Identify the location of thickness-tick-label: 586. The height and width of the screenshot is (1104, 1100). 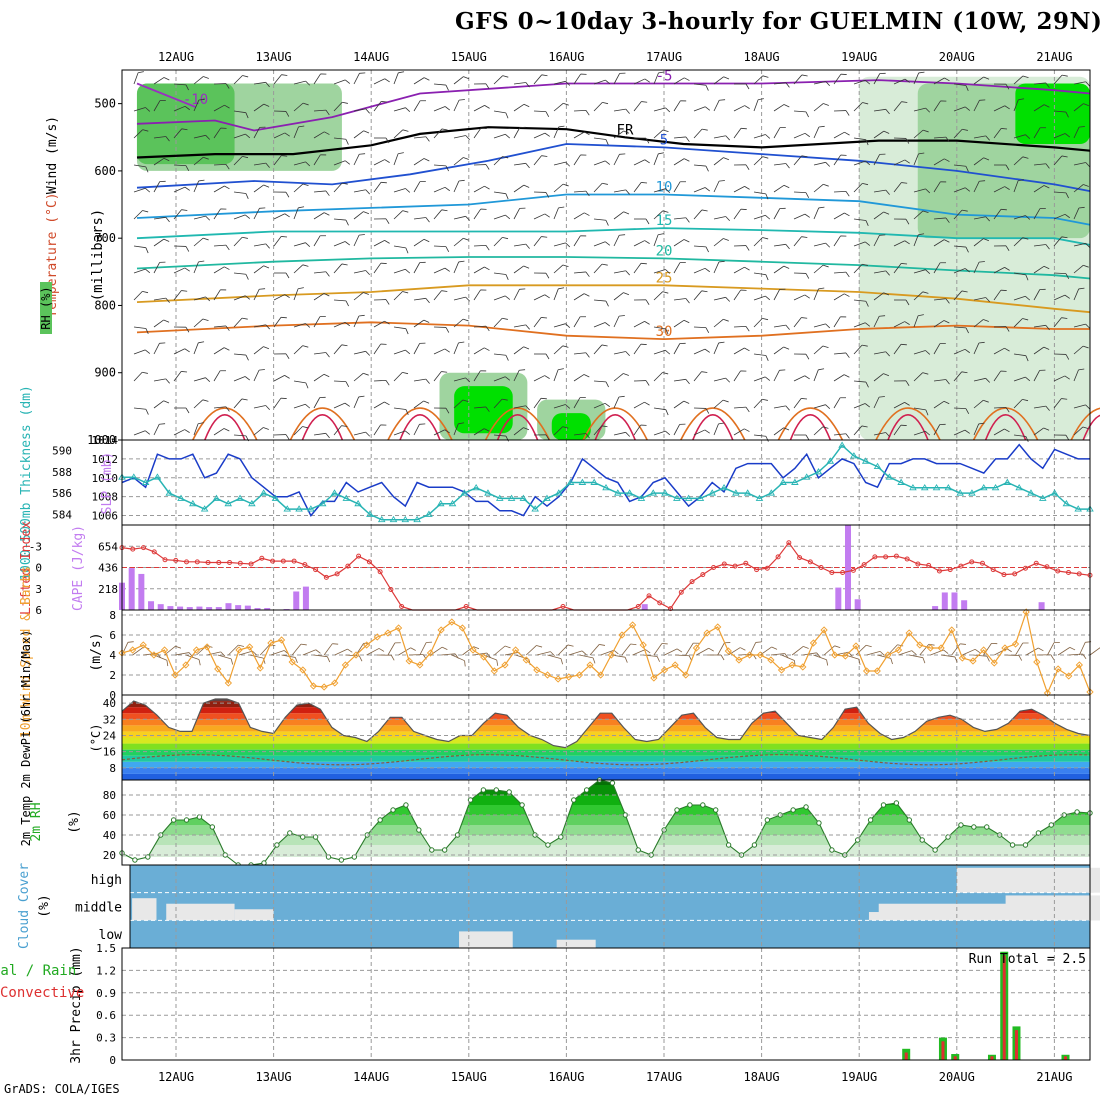
(62, 493).